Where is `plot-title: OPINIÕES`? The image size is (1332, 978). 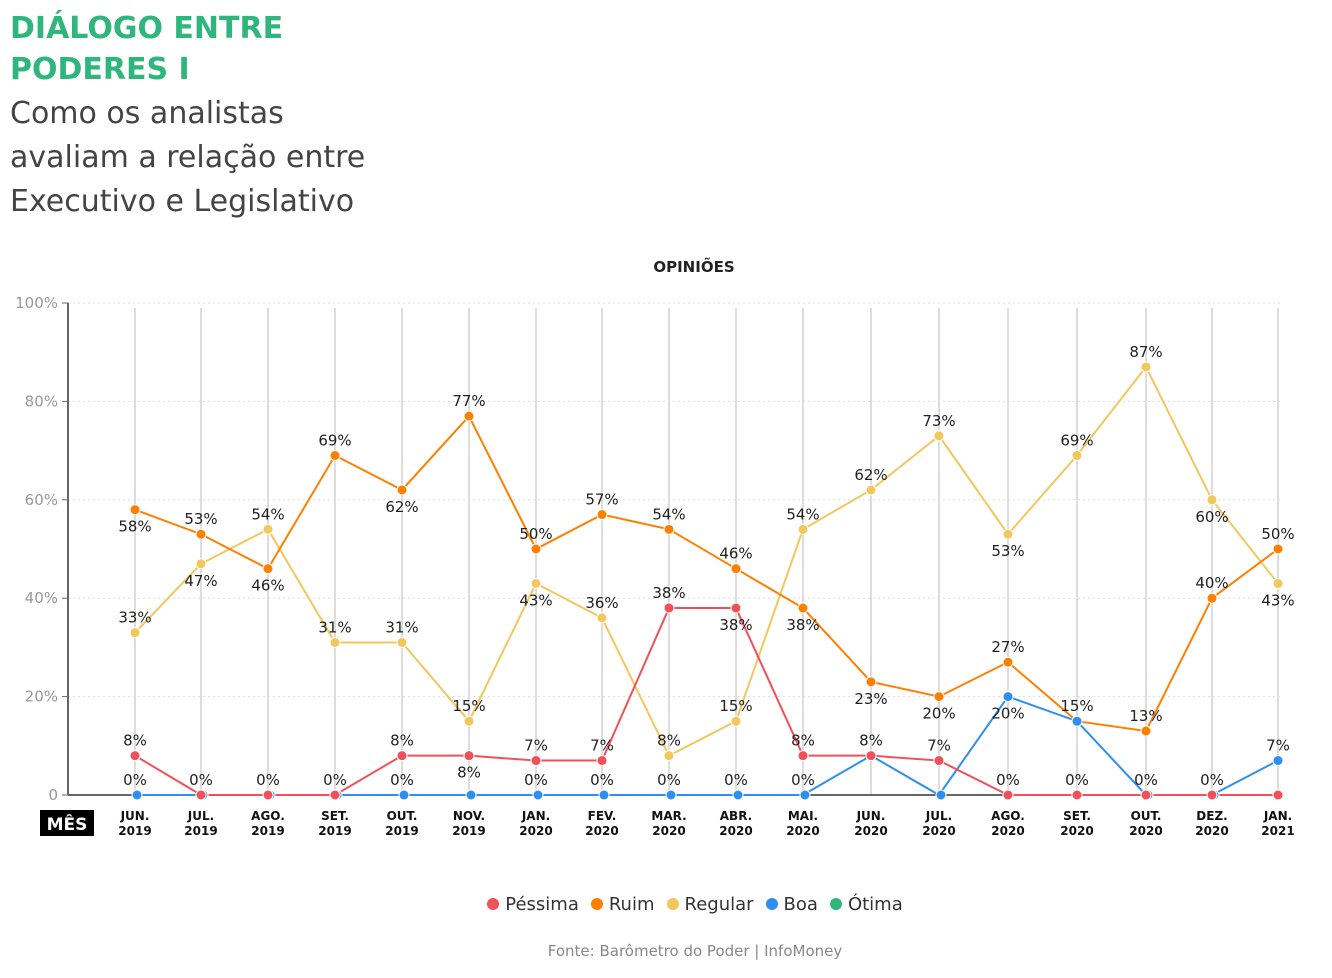
plot-title: OPINIÕES is located at coordinates (693, 266).